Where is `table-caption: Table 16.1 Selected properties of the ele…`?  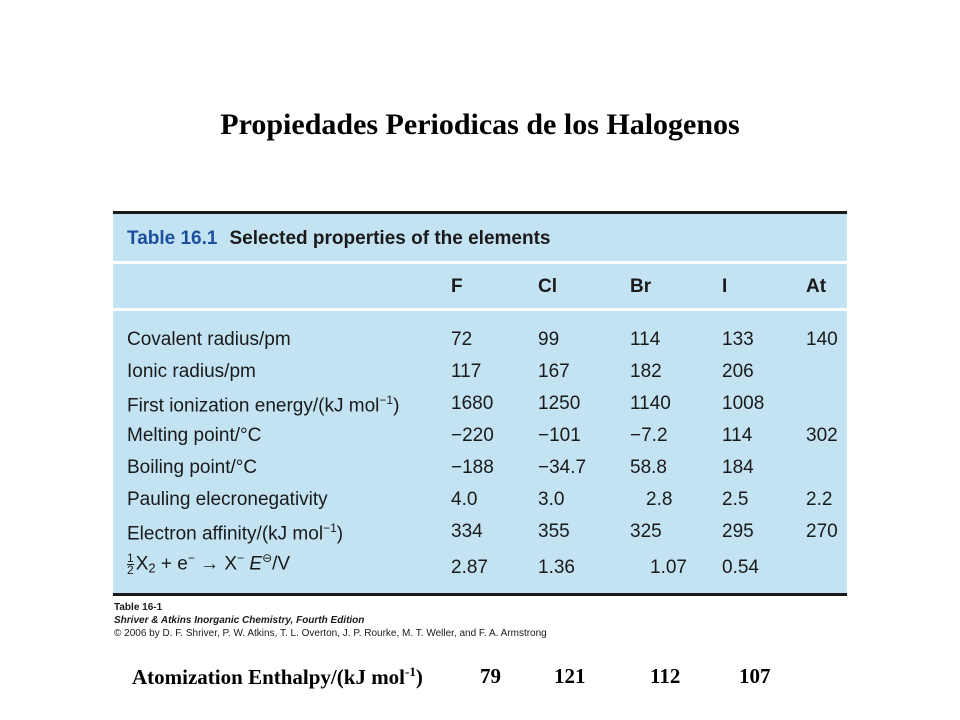
table-caption: Table 16.1 Selected properties of the ele… is located at coordinates (338, 239).